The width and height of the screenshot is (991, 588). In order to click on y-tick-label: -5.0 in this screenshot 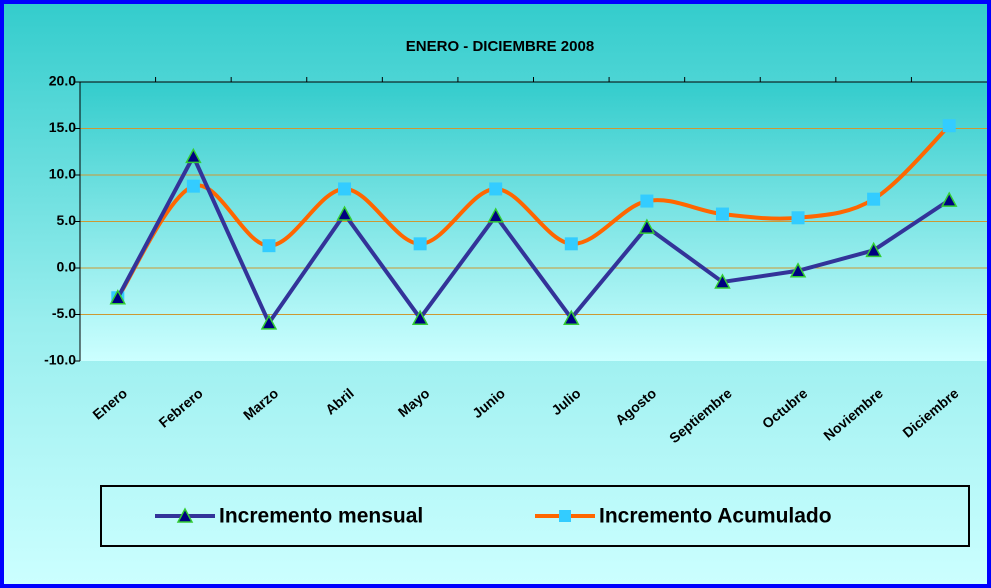, I will do `click(64, 313)`.